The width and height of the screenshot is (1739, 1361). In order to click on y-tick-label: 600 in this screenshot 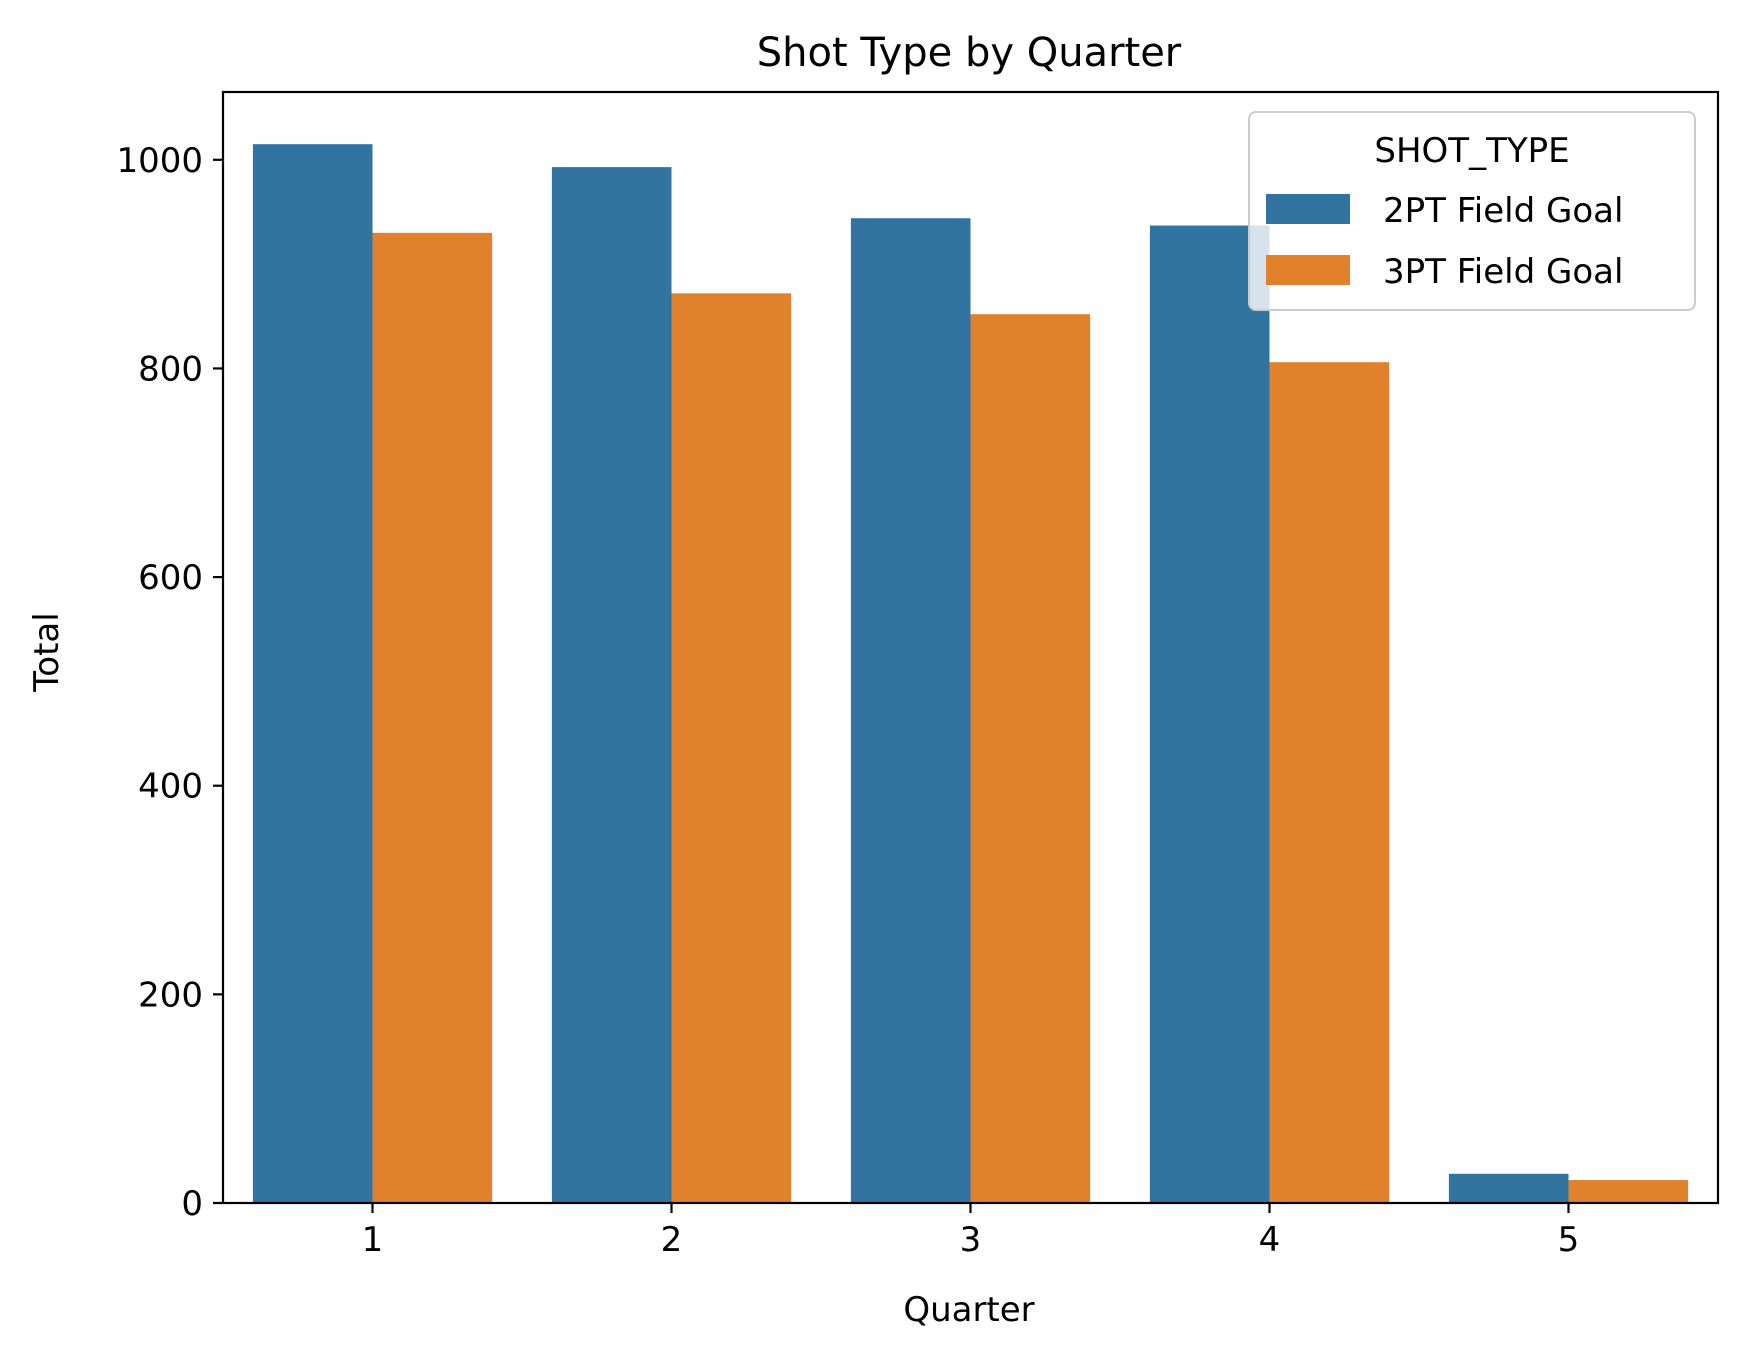, I will do `click(170, 578)`.